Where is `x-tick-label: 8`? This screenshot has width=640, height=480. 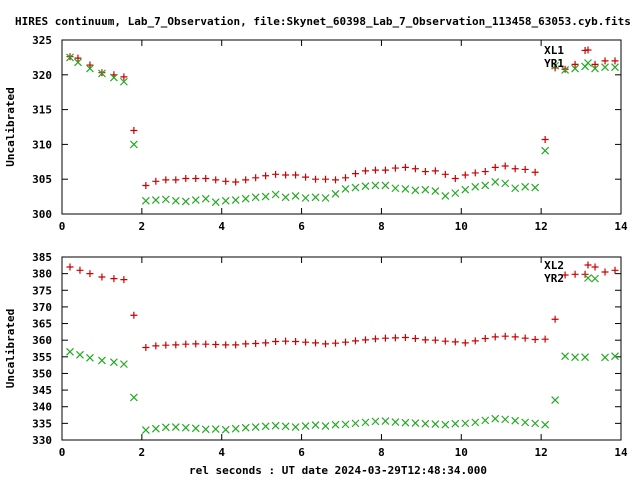
x-tick-label: 8 is located at coordinates (381, 452).